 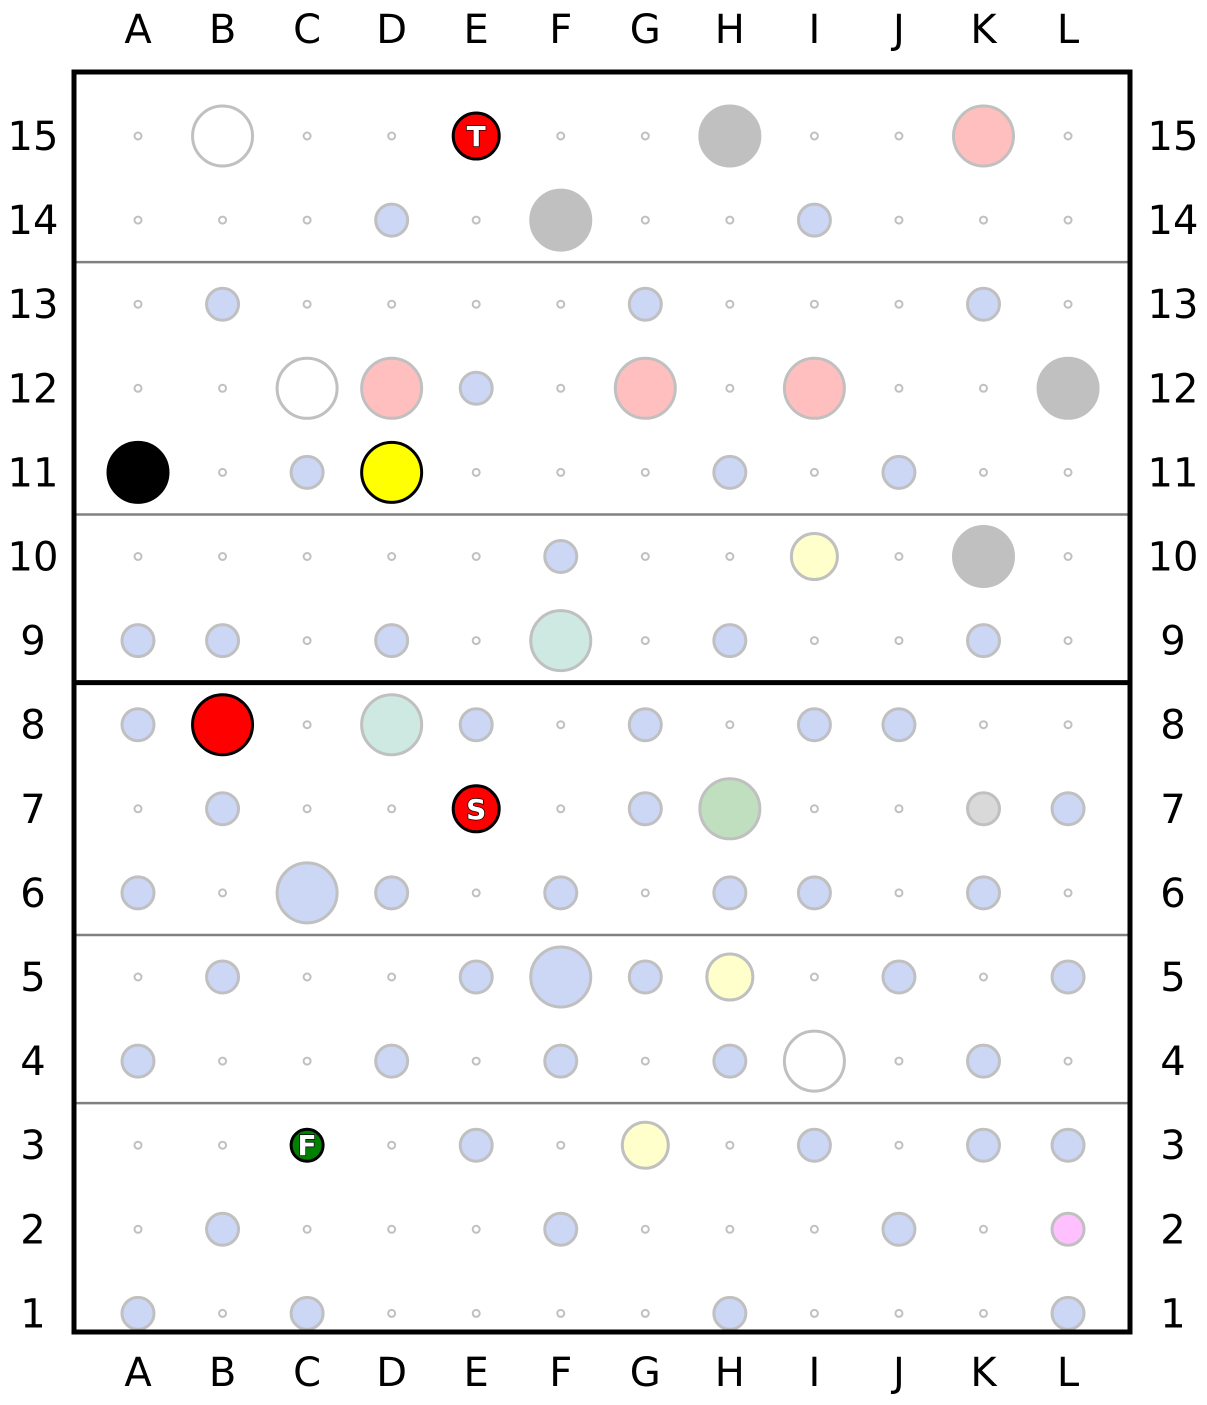 I want to click on piece-B5, so click(x=223, y=977).